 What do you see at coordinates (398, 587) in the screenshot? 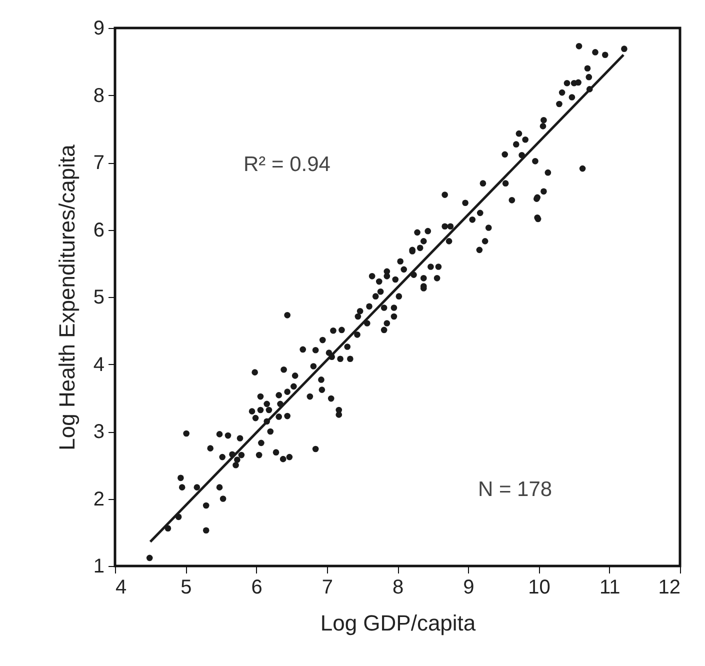
I see `x-tick-label: 8` at bounding box center [398, 587].